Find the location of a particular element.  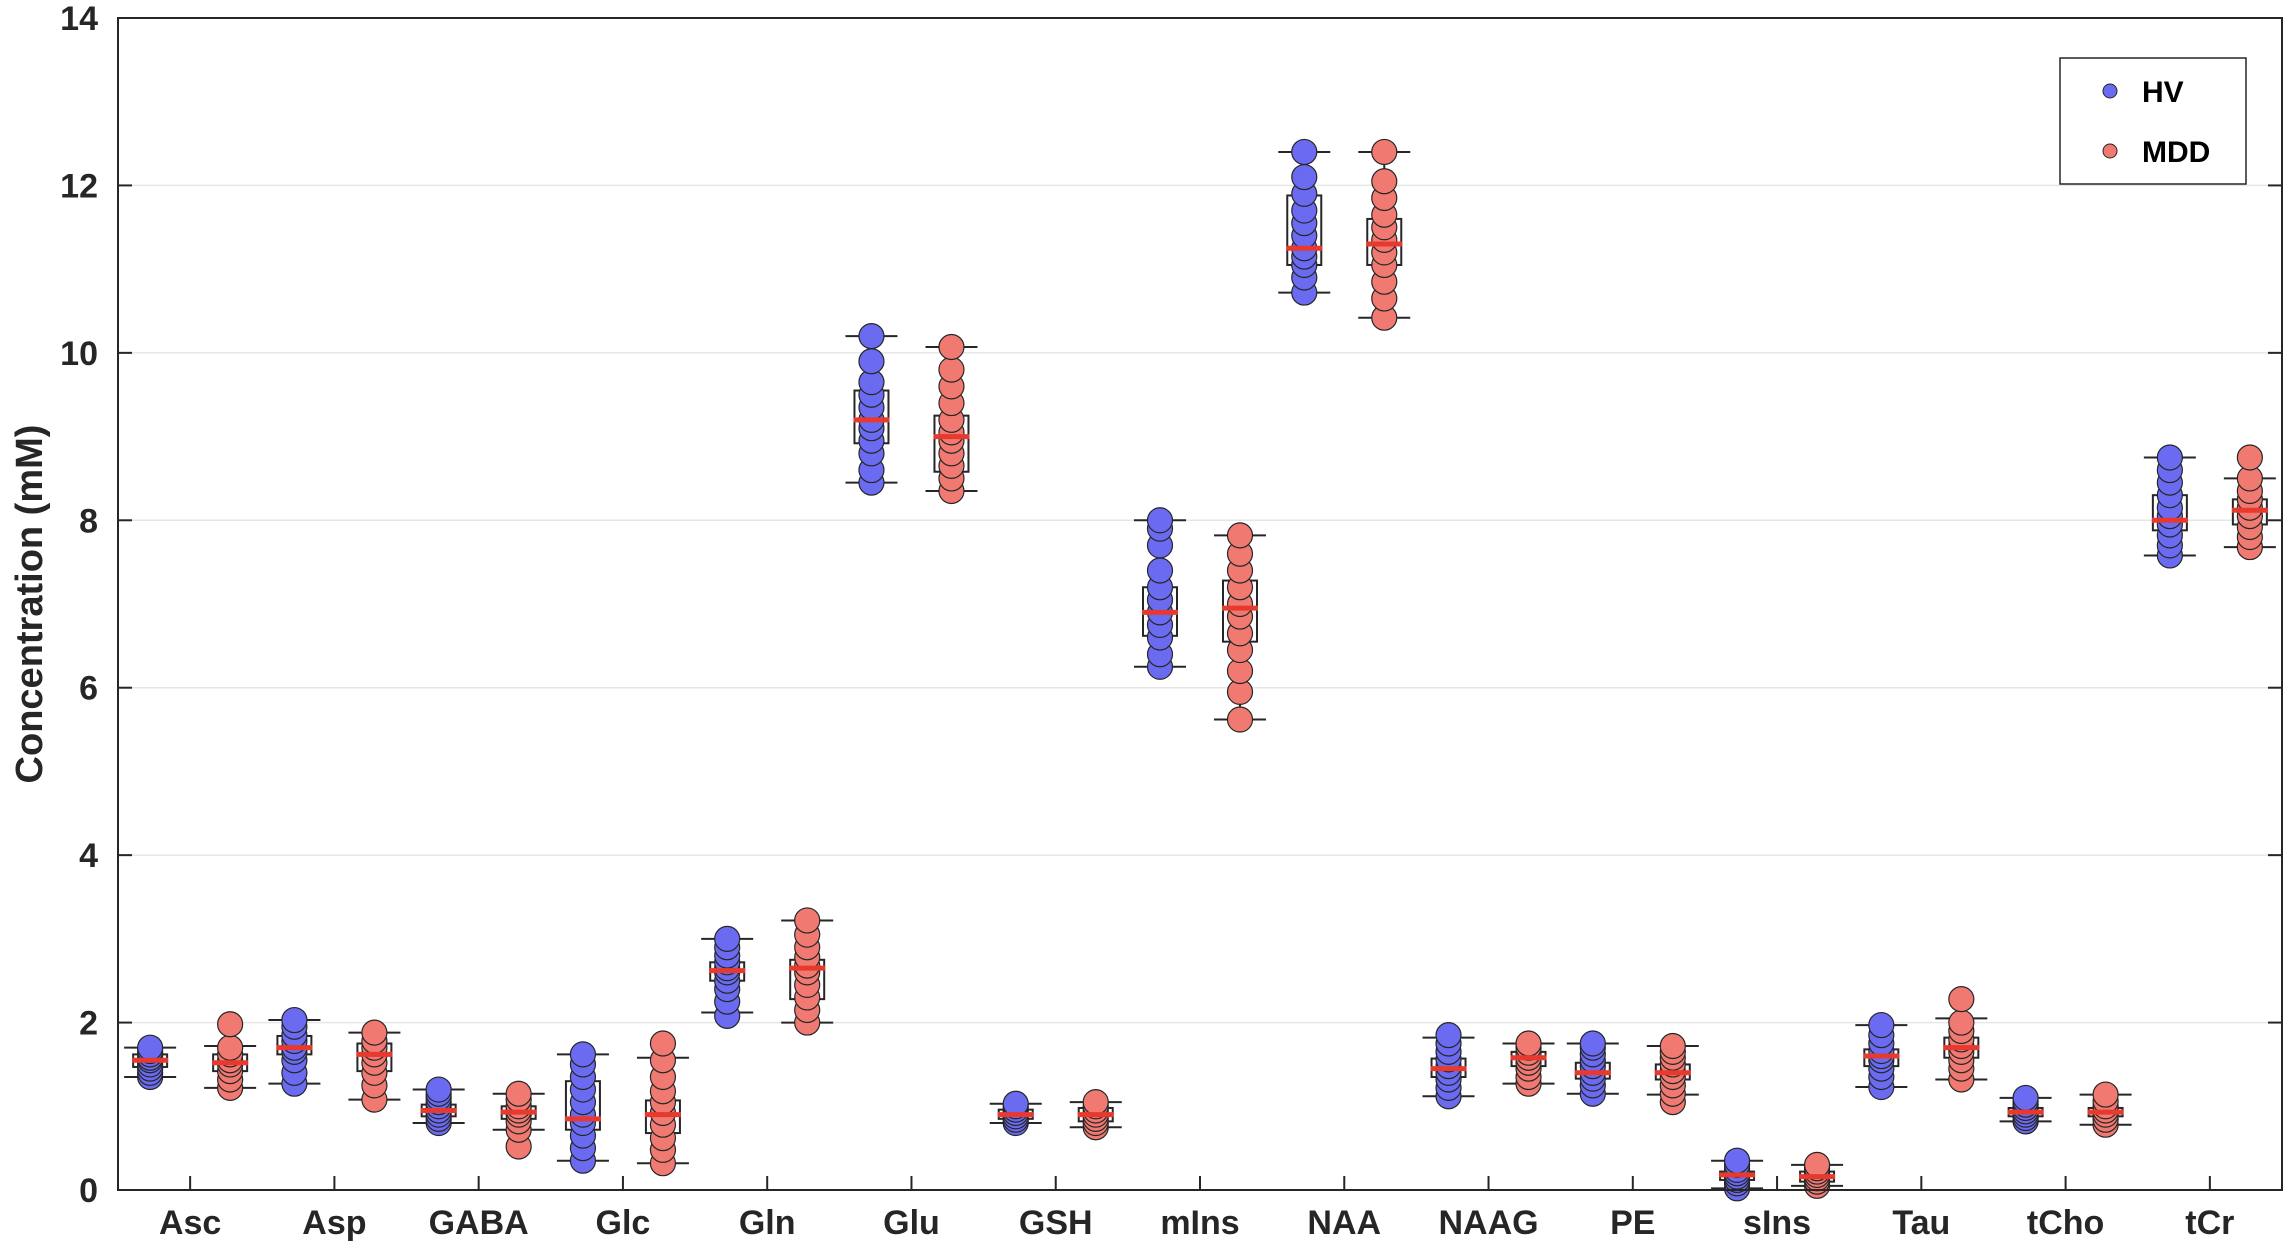

group-mdd-naag is located at coordinates (1528, 1063).